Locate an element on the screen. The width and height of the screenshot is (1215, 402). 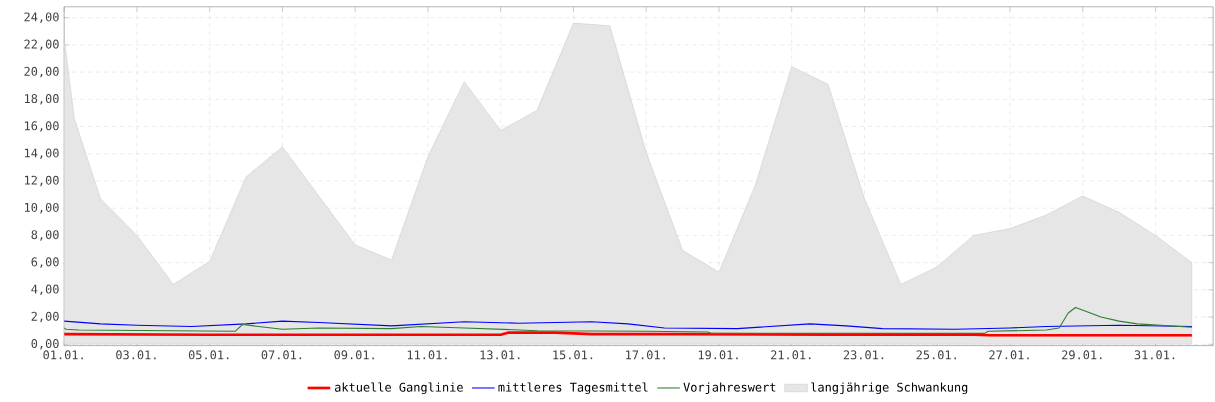
x-tick-label: 01.01. is located at coordinates (63, 355).